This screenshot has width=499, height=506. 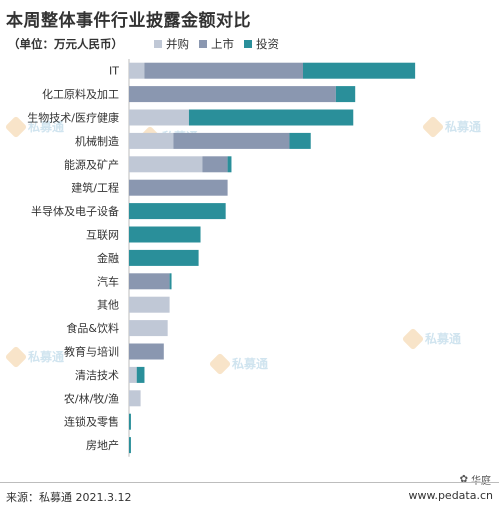 I want to click on wechat-badge: ✿华庭, so click(x=475, y=479).